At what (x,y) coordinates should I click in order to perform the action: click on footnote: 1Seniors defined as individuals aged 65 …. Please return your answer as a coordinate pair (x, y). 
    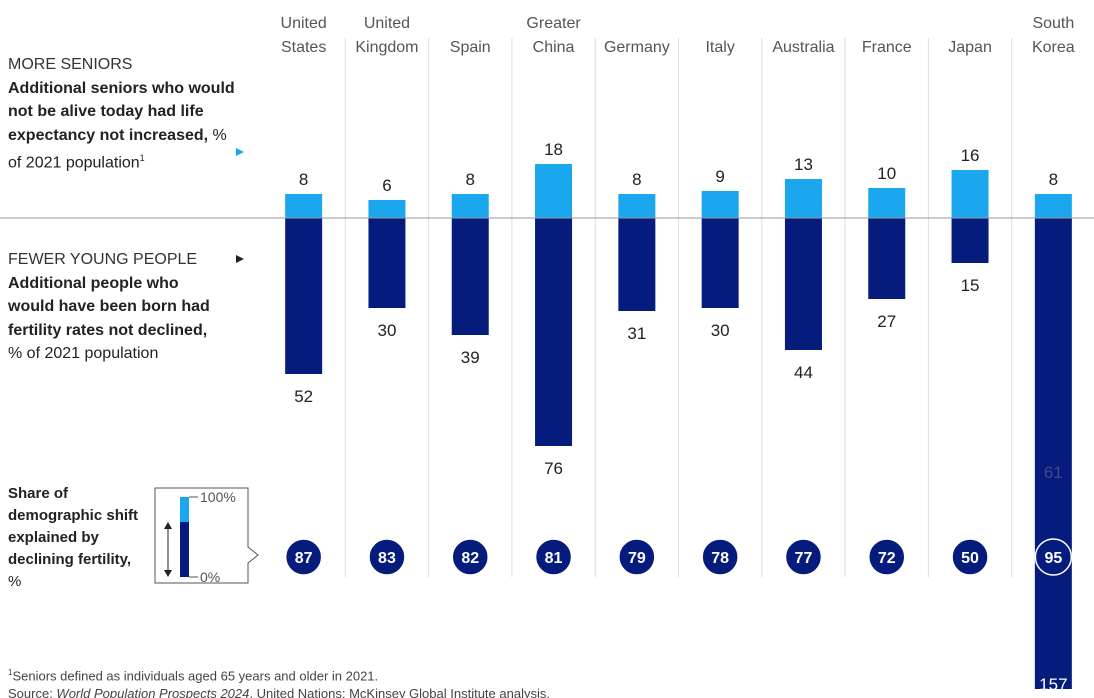
    Looking at the image, I should click on (193, 675).